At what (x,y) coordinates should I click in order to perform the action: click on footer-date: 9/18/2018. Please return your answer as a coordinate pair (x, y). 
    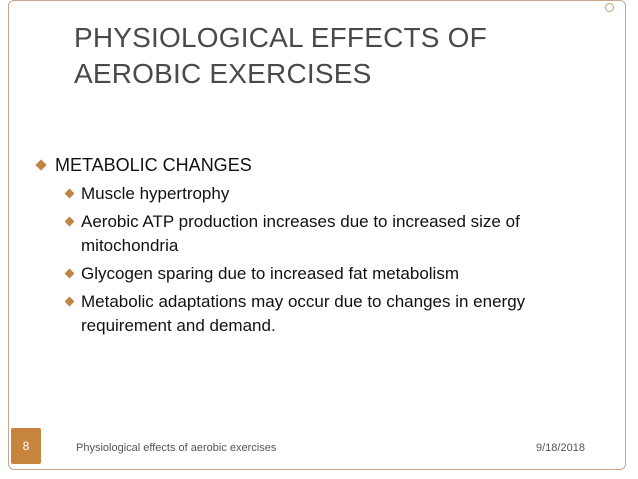
    Looking at the image, I should click on (560, 448).